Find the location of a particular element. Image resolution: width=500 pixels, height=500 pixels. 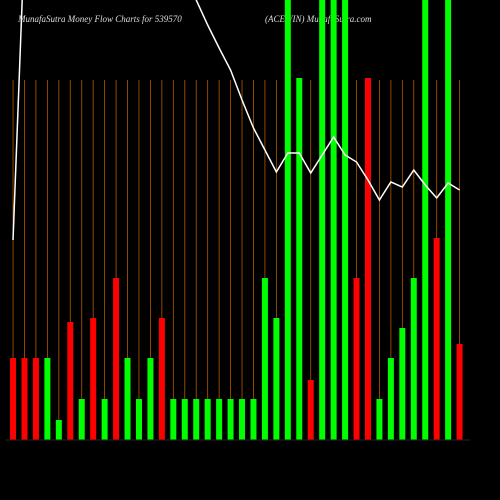

chart-title: MunafaSutra Money Flow Charts for 539570 is located at coordinates (99, 19).